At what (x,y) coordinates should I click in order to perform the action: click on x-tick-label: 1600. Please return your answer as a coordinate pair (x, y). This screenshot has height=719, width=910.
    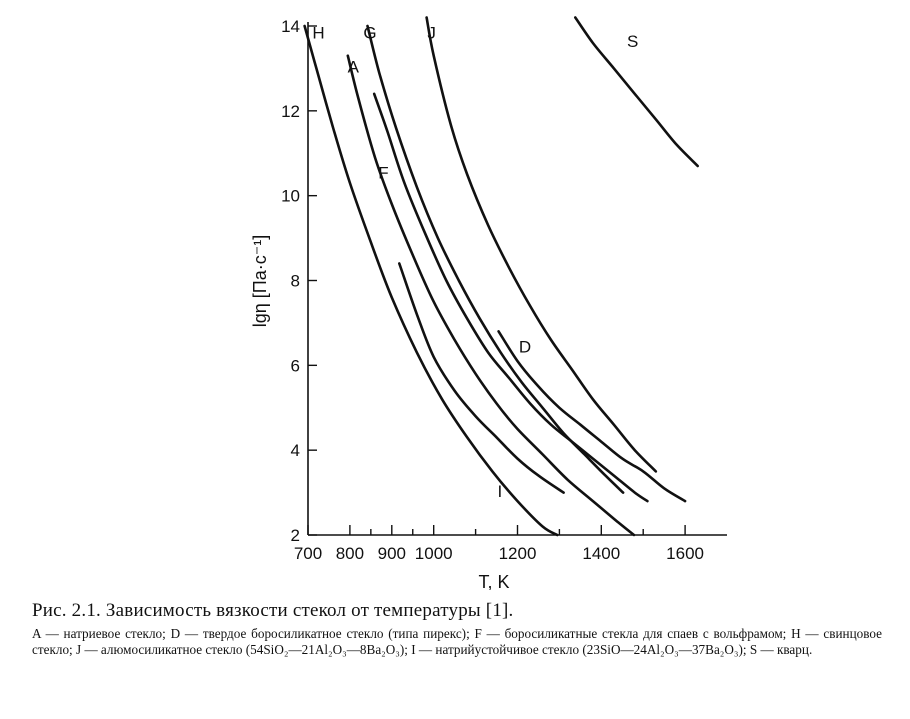
    Looking at the image, I should click on (685, 553).